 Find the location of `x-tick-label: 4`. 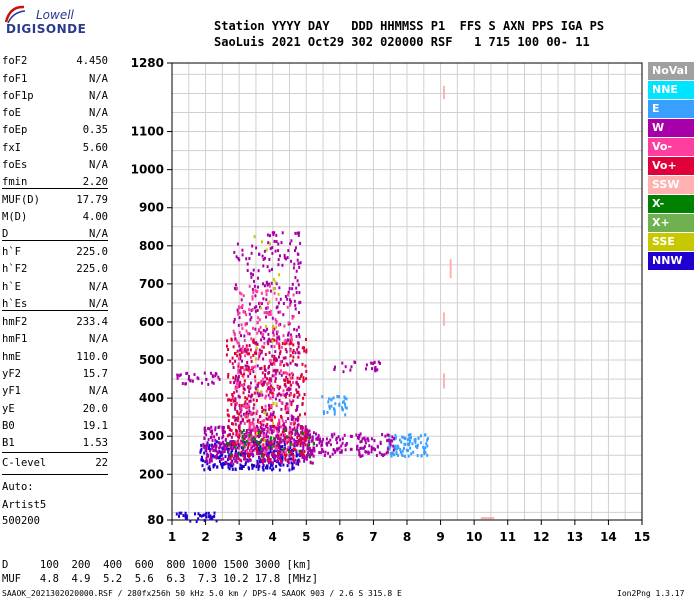

x-tick-label: 4 is located at coordinates (273, 537).